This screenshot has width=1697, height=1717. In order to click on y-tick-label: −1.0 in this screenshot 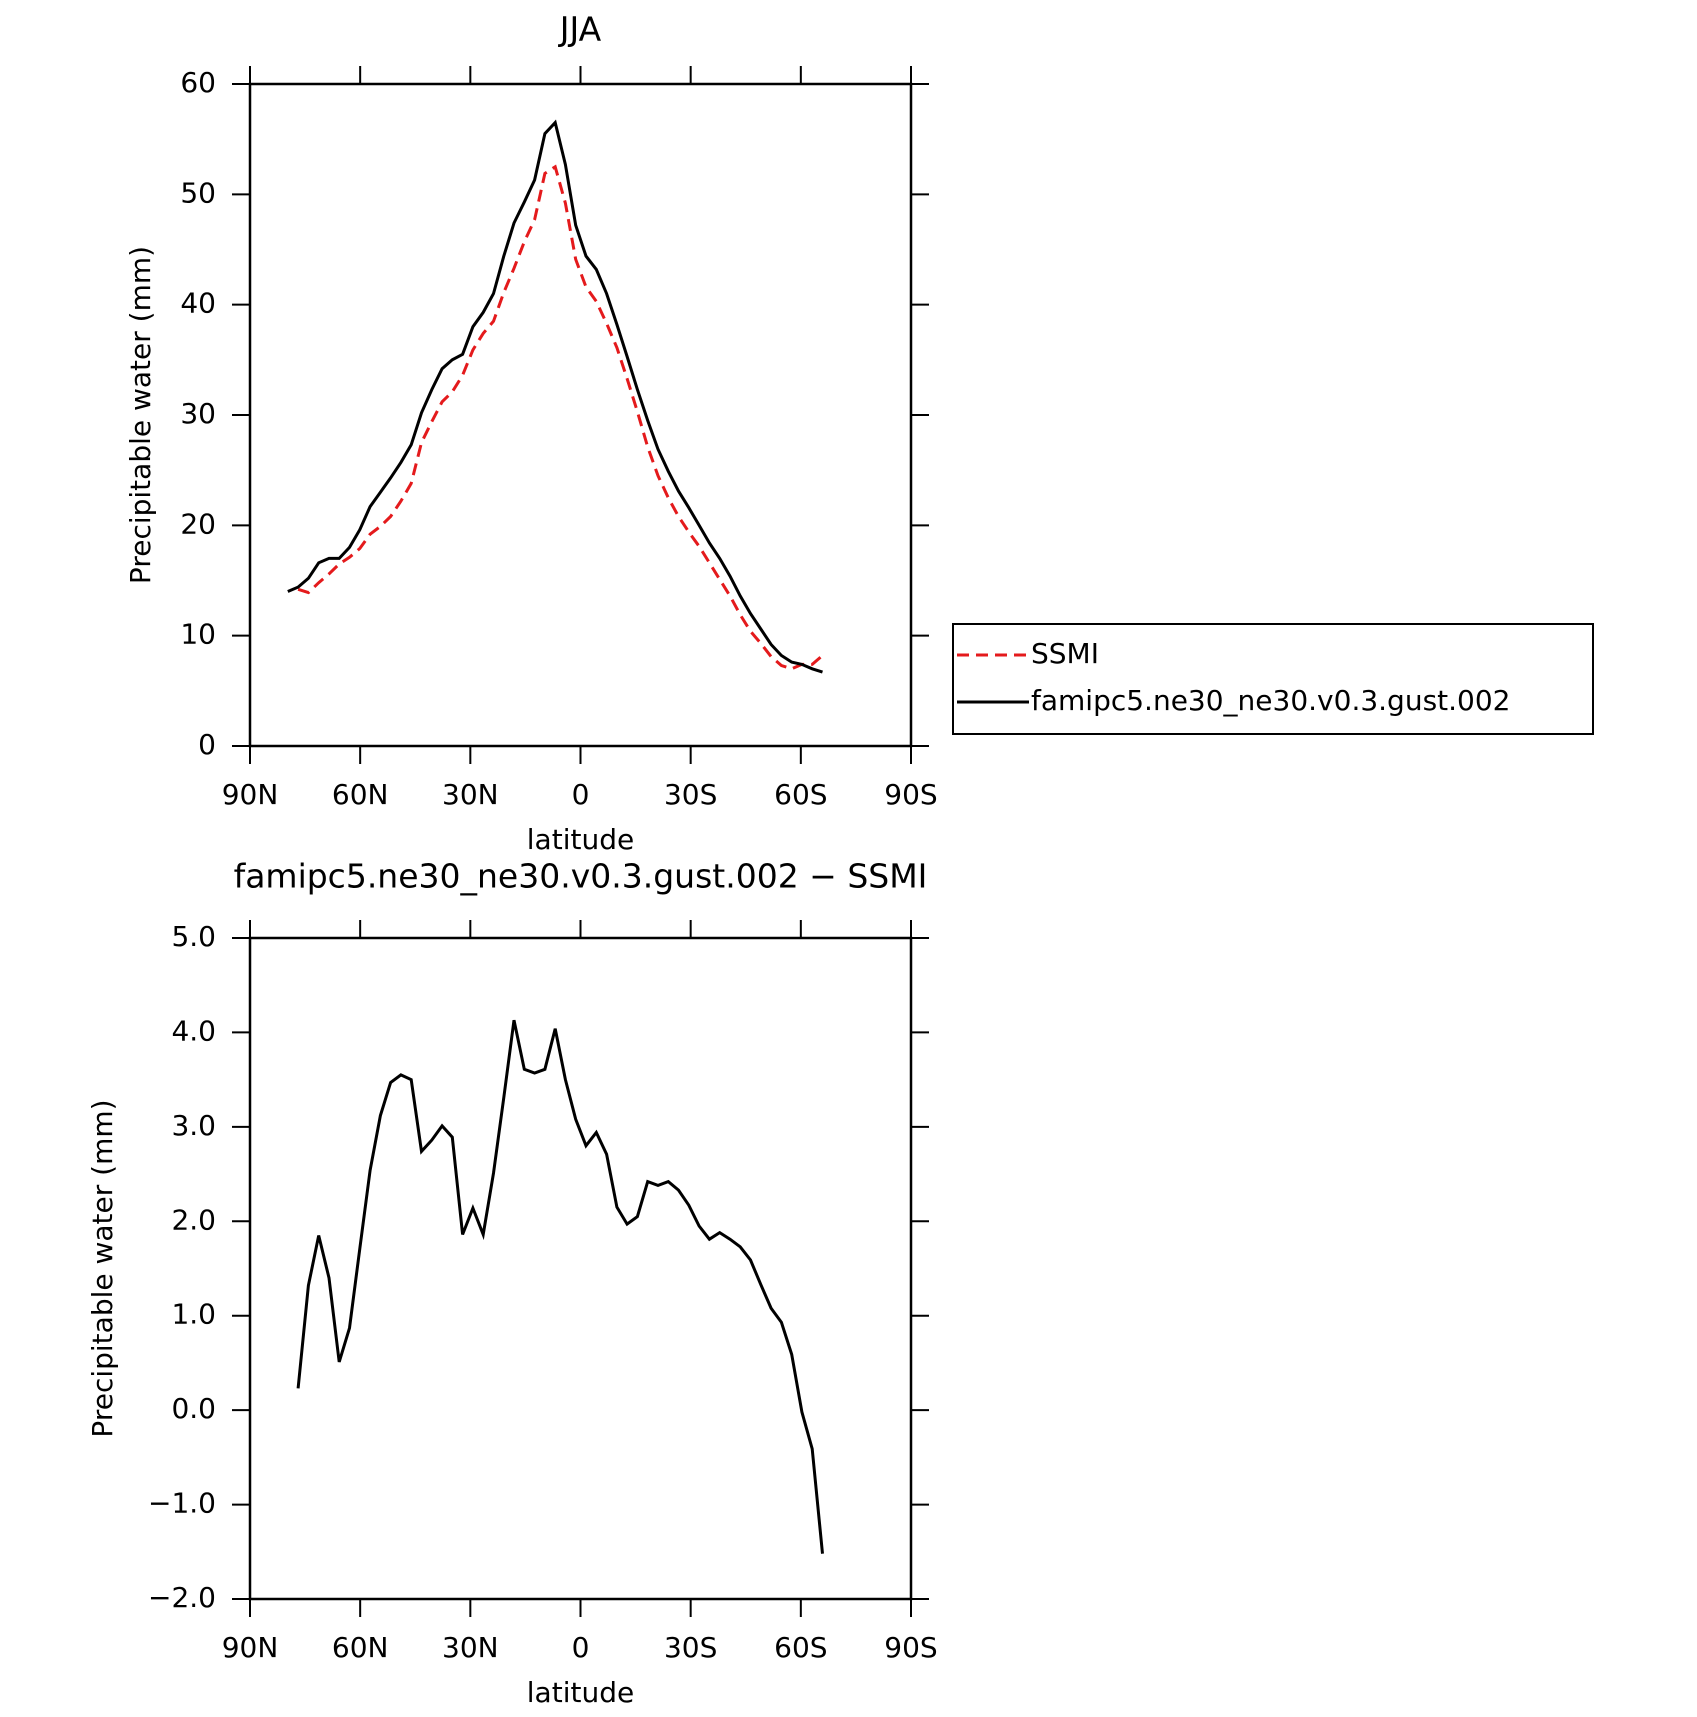, I will do `click(182, 1503)`.